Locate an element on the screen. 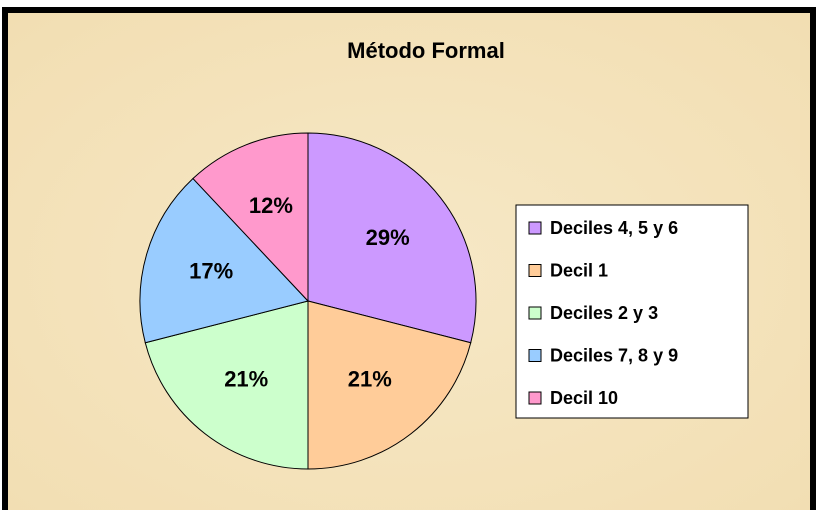 Image resolution: width=818 pixels, height=510 pixels. legend-label: Deciles 4, 5 y 6 is located at coordinates (614, 228).